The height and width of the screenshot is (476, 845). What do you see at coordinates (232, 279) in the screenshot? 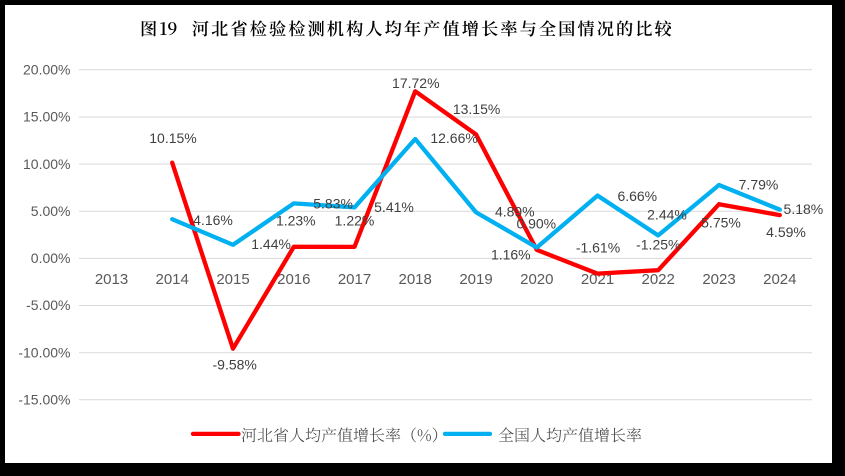
I see `svg-text: 2015` at bounding box center [232, 279].